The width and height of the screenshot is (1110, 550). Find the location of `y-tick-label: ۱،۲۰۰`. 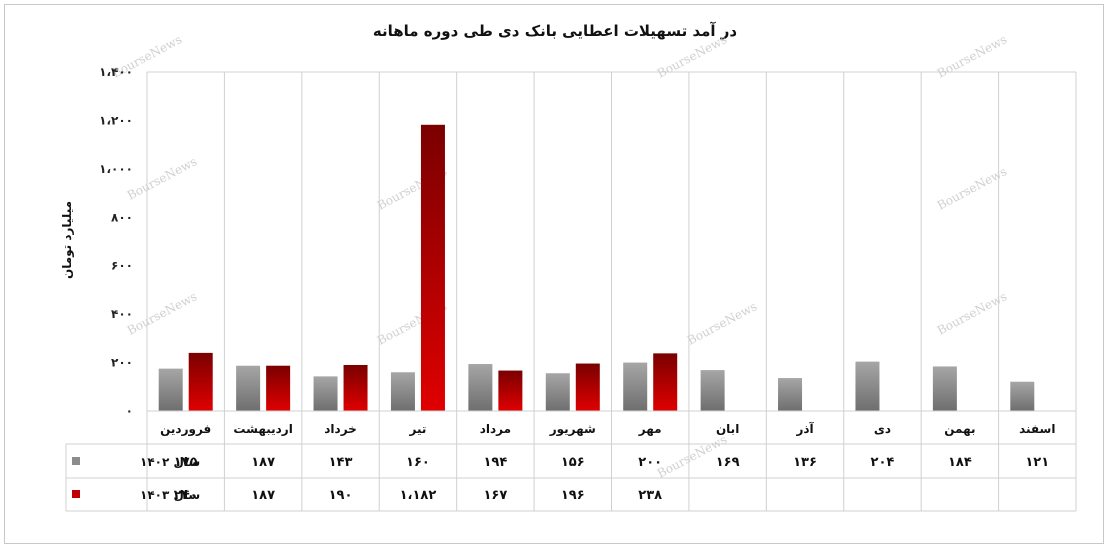

y-tick-label: ۱،۲۰۰ is located at coordinates (116, 120).